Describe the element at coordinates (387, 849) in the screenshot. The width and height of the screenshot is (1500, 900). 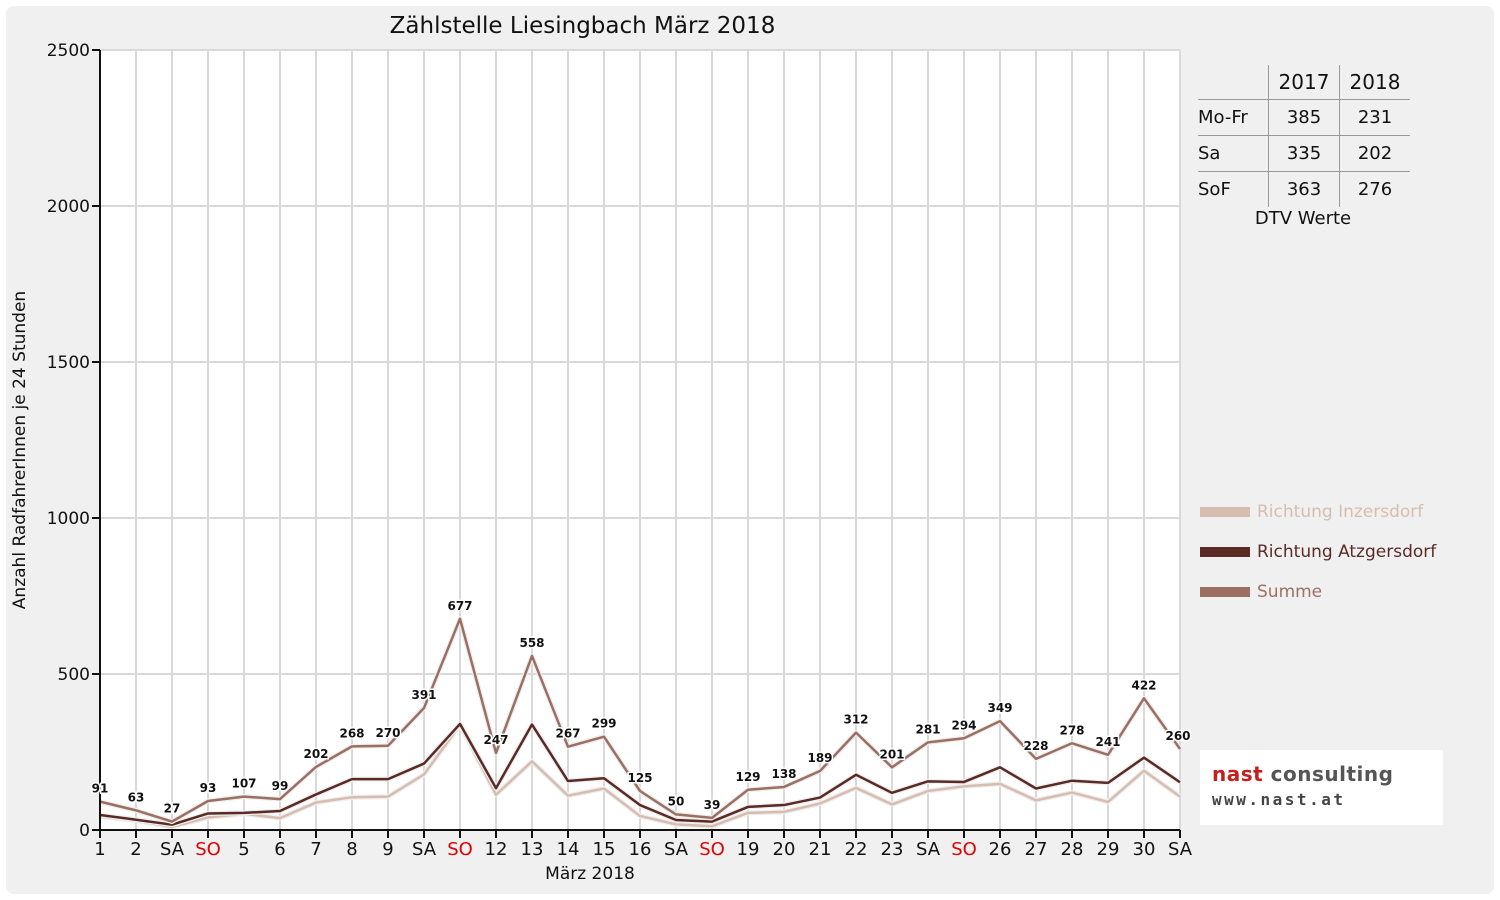
I see `x-tick-label: 9` at that location.